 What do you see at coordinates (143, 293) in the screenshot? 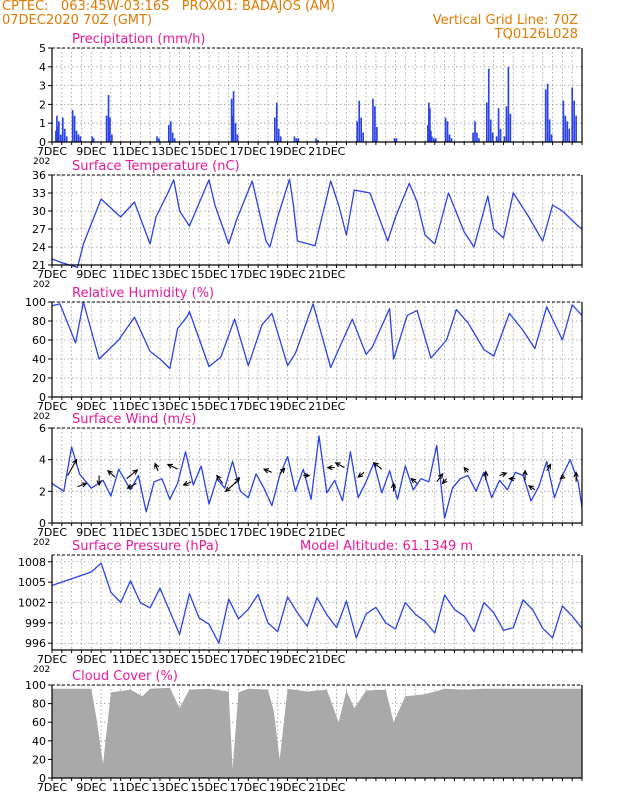
I see `panel-title: Relative Humidity (%)` at bounding box center [143, 293].